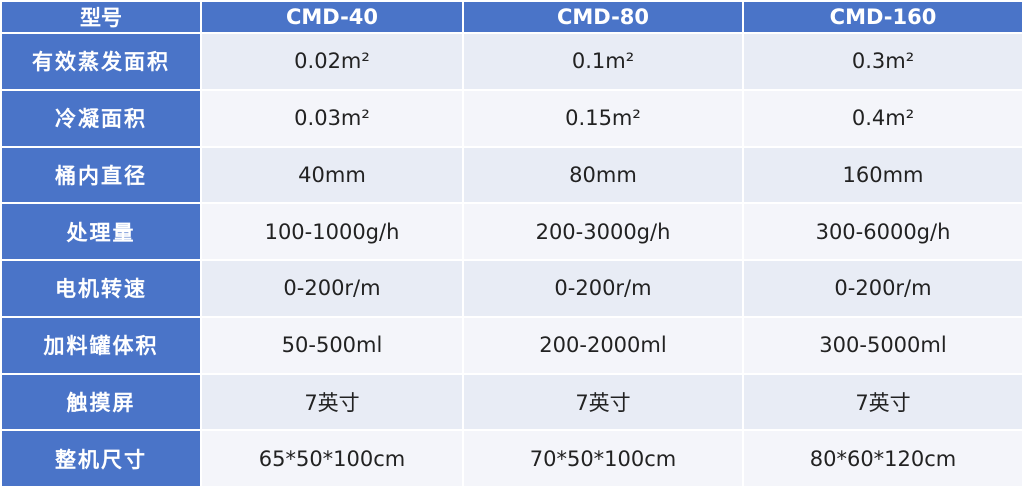 The image size is (1022, 488). I want to click on table-cell: 300-6000g/h, so click(882, 231).